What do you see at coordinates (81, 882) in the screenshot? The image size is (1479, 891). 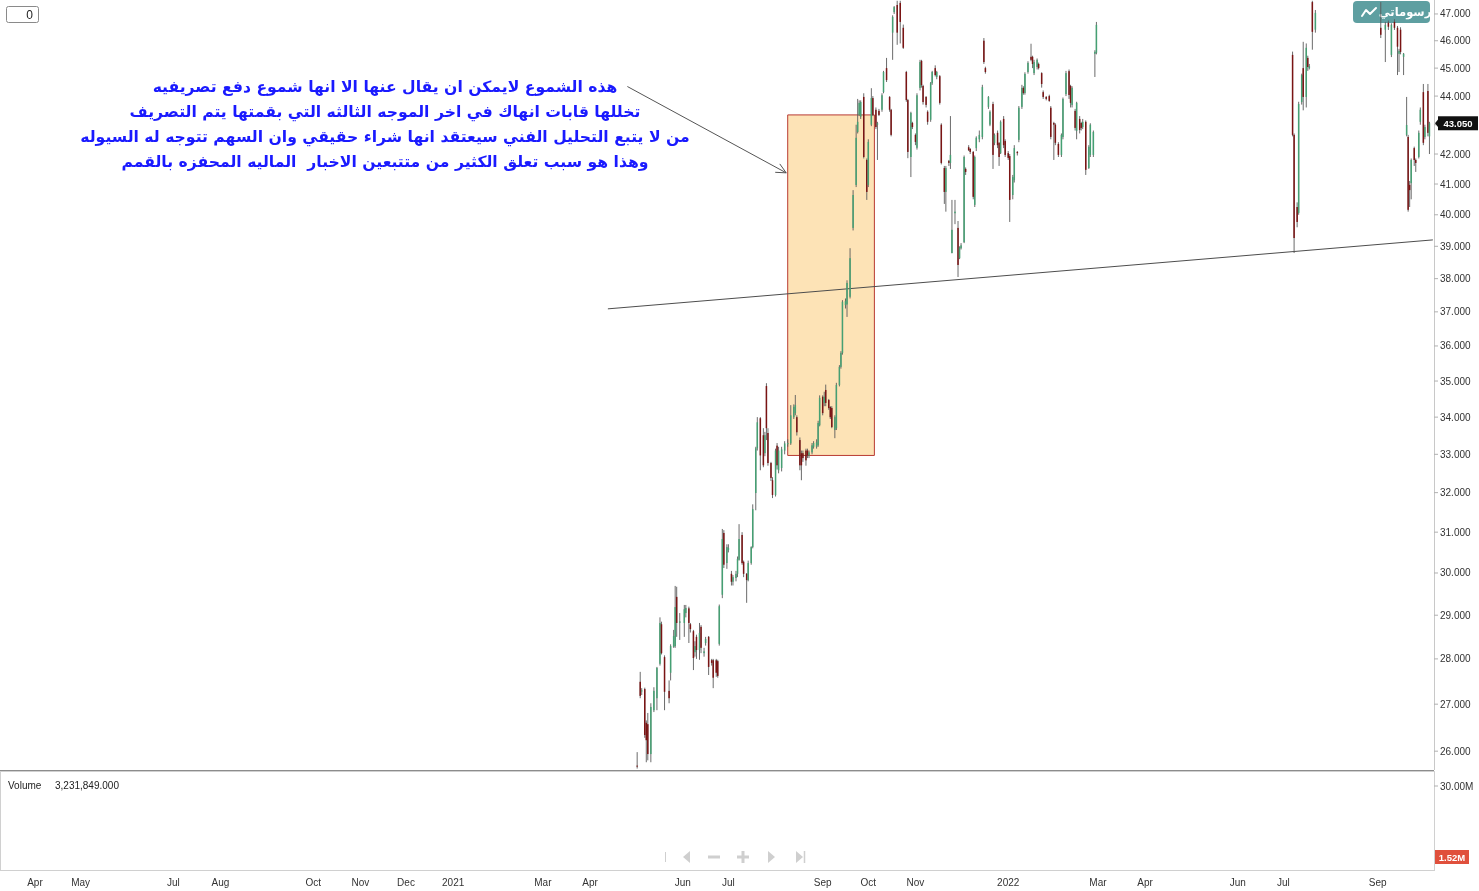 I see `xtick-label: May` at bounding box center [81, 882].